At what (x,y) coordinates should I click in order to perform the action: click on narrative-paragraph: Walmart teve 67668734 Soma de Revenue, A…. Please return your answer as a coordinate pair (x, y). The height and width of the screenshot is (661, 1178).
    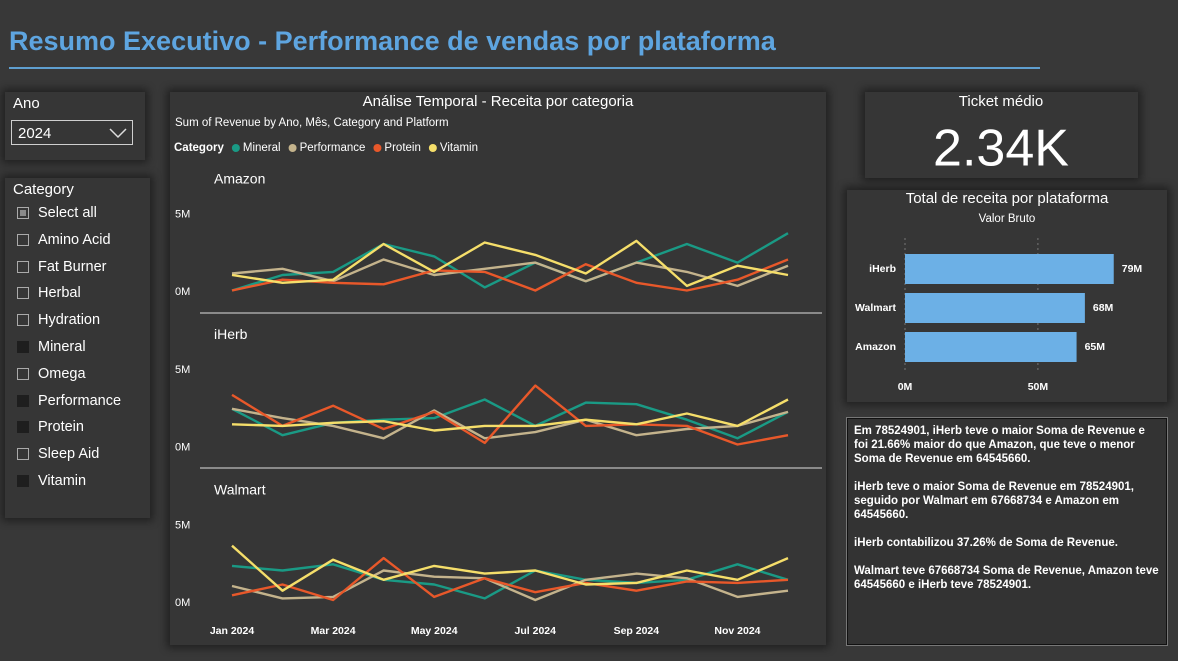
    Looking at the image, I should click on (1006, 578).